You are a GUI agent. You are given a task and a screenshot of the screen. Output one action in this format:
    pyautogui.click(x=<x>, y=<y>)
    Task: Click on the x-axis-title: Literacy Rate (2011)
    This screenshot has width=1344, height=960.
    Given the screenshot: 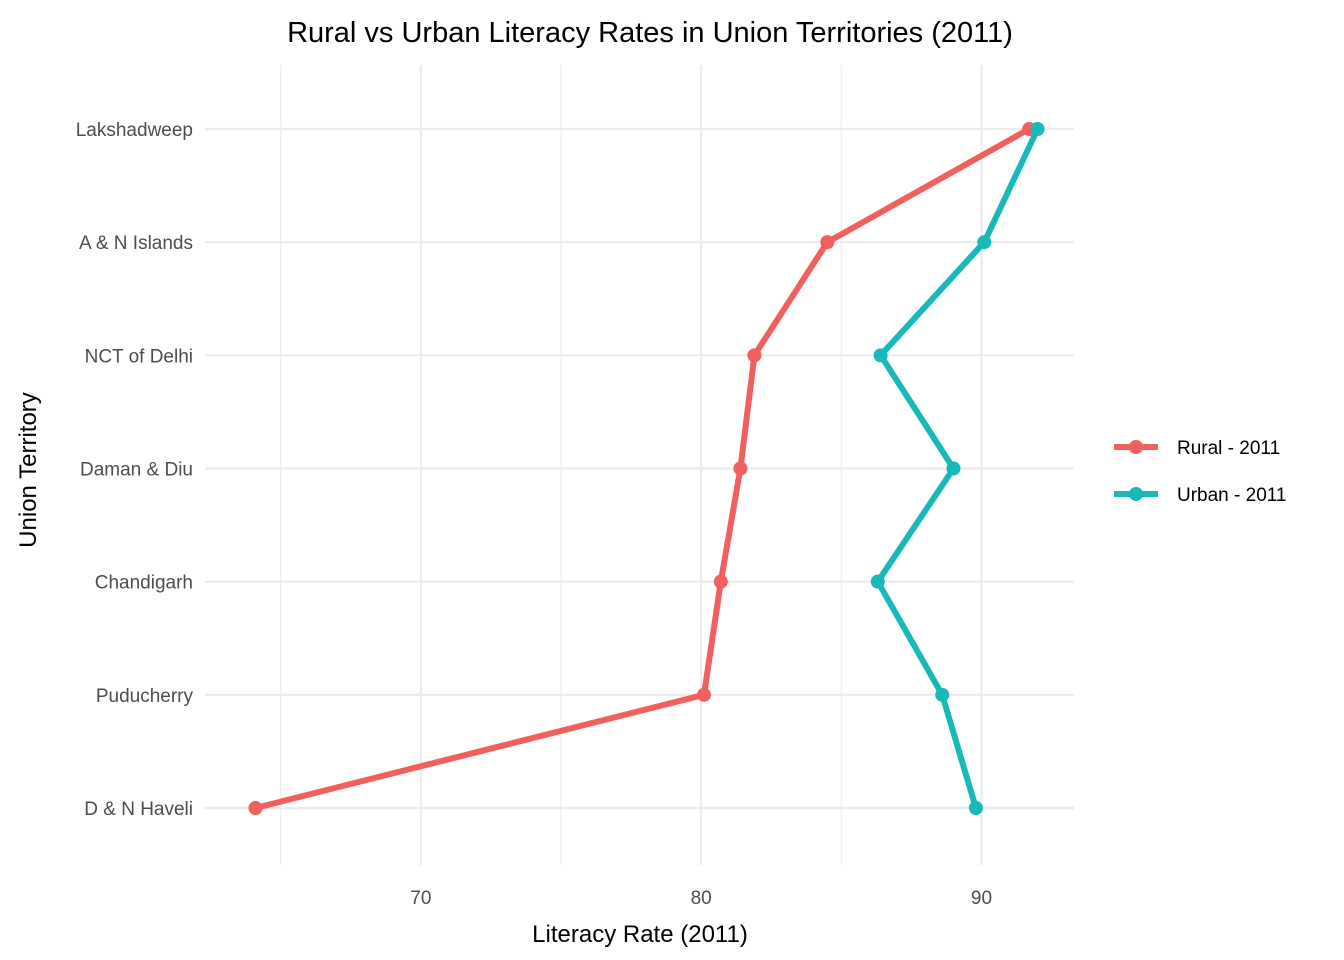 What is the action you would take?
    pyautogui.click(x=640, y=934)
    